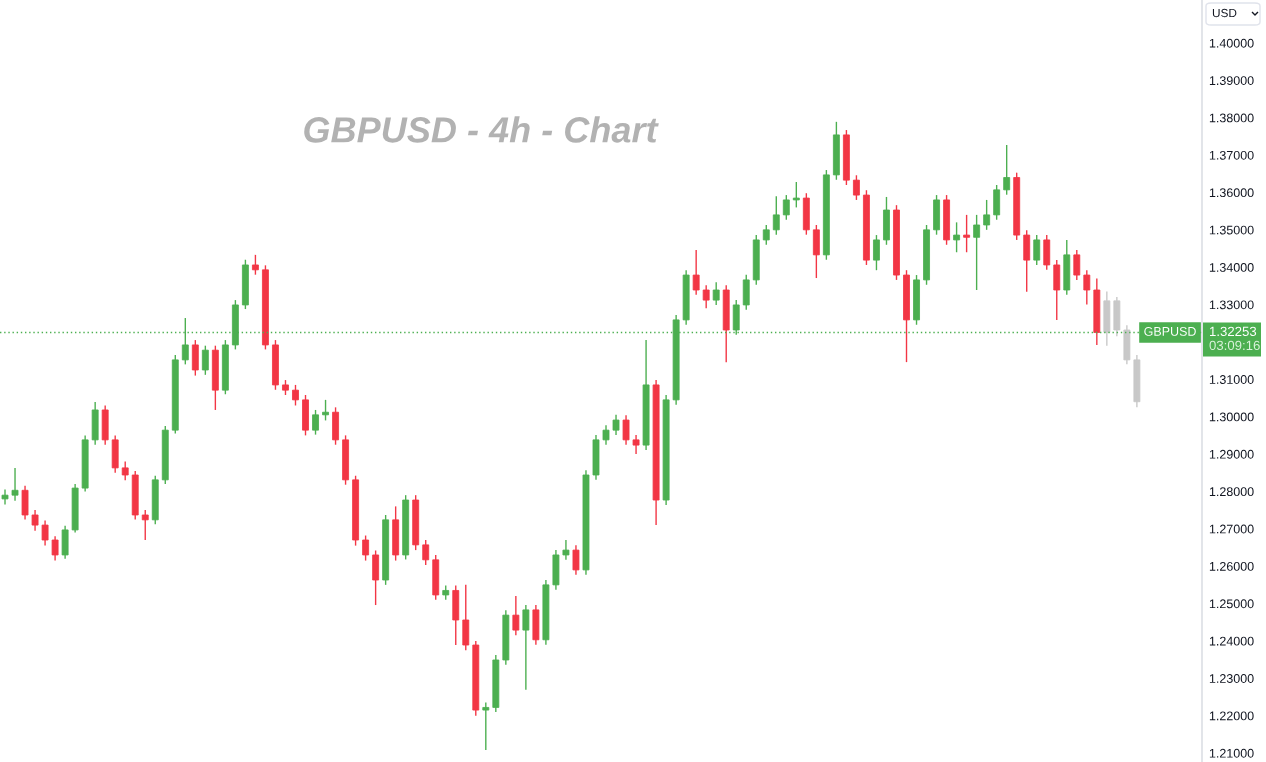  Describe the element at coordinates (1231, 678) in the screenshot. I see `y-tick-label: 1.23000` at that location.